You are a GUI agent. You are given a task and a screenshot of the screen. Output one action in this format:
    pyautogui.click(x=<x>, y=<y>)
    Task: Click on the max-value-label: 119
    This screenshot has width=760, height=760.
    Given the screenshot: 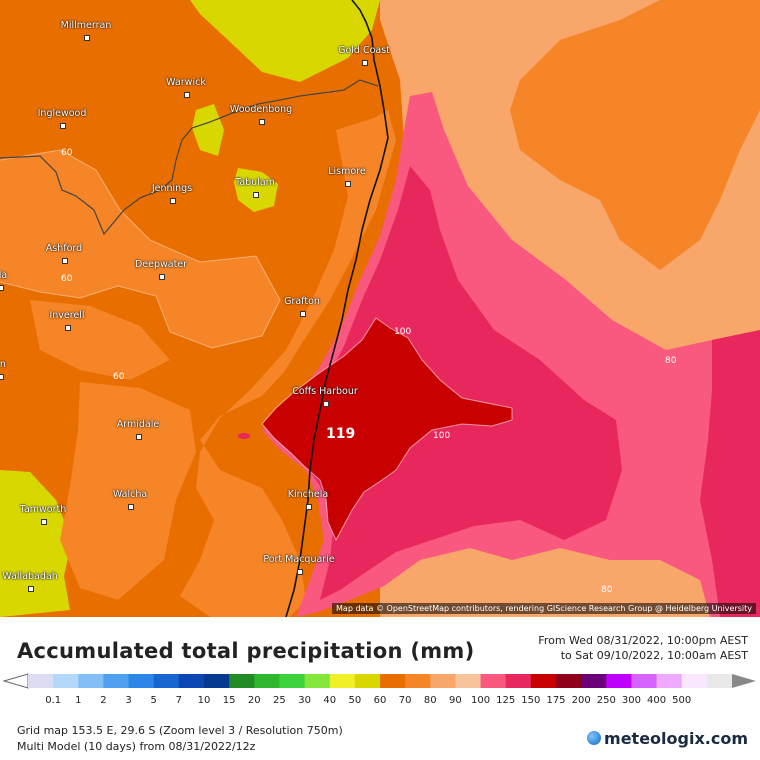 What is the action you would take?
    pyautogui.click(x=341, y=434)
    